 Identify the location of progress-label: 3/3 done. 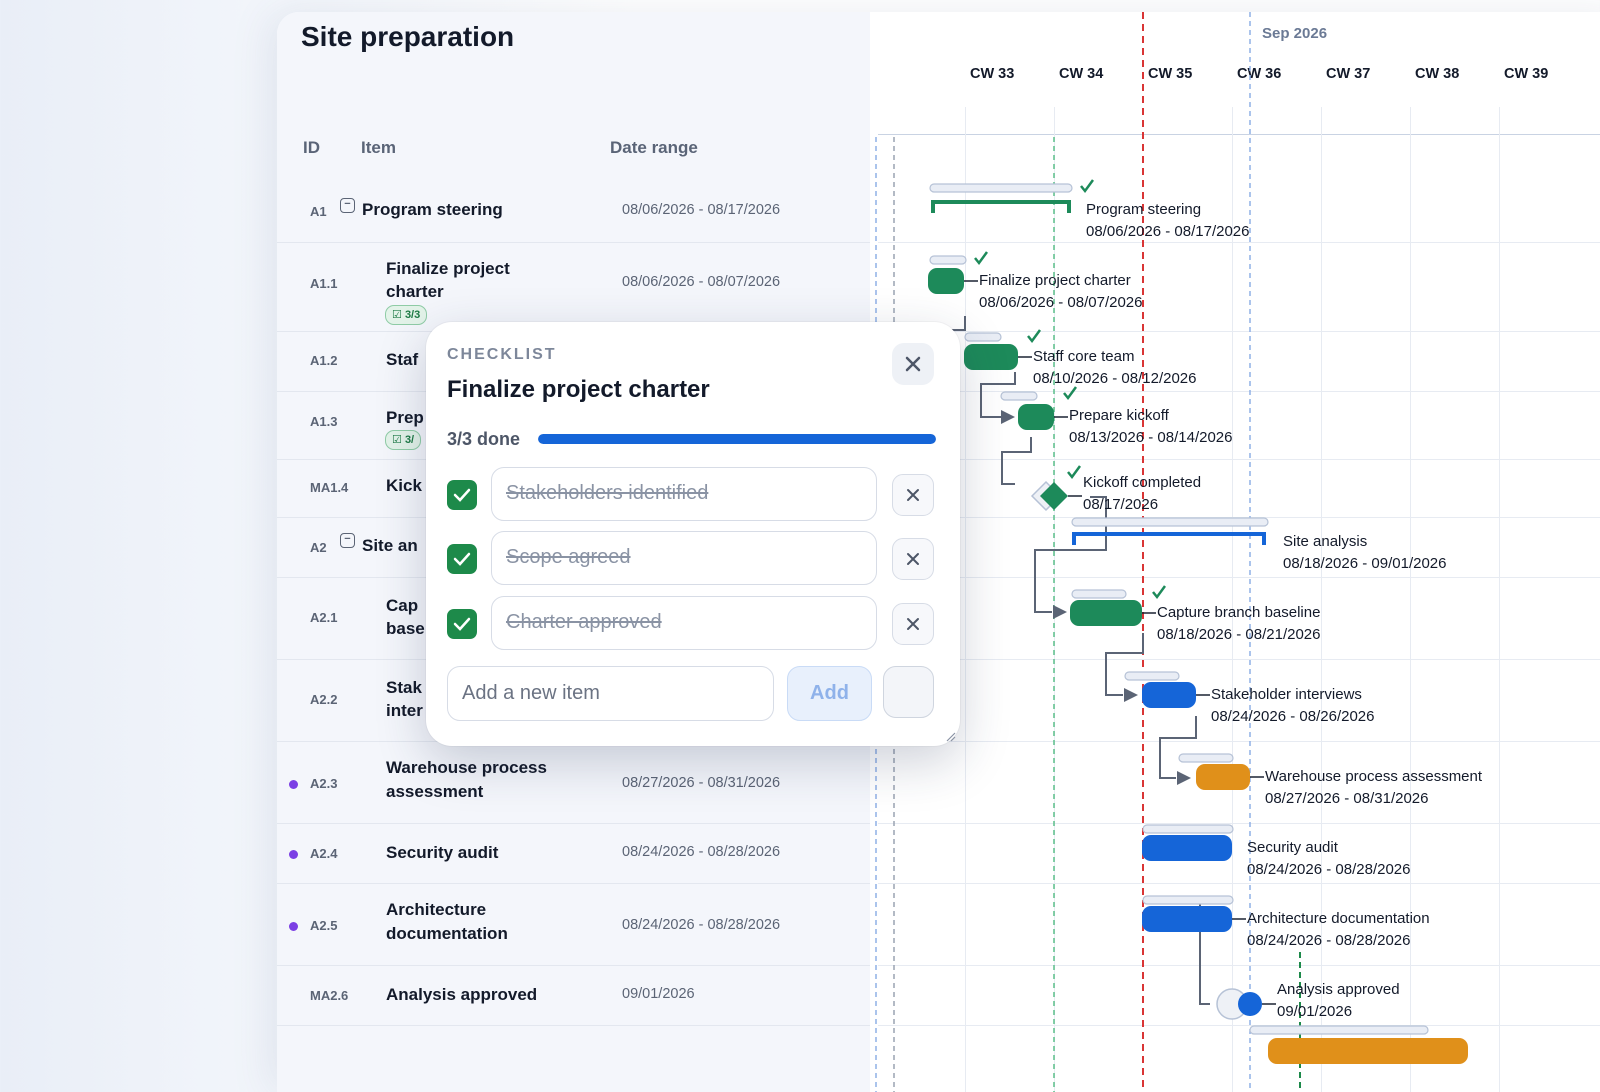
(484, 439).